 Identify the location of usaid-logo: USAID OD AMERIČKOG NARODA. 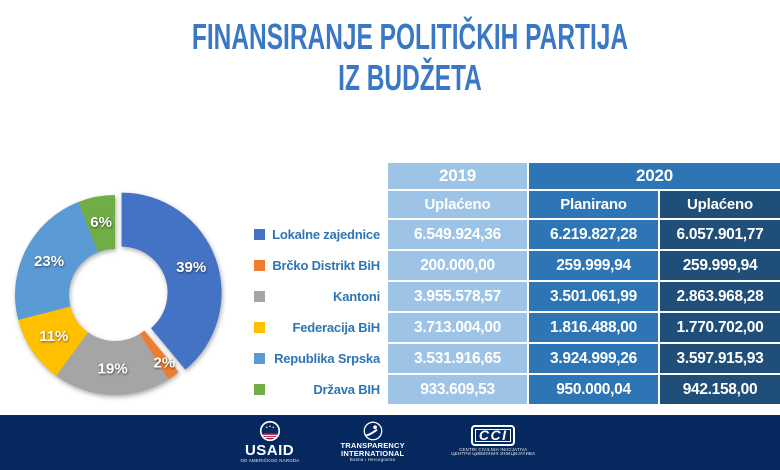
(270, 442).